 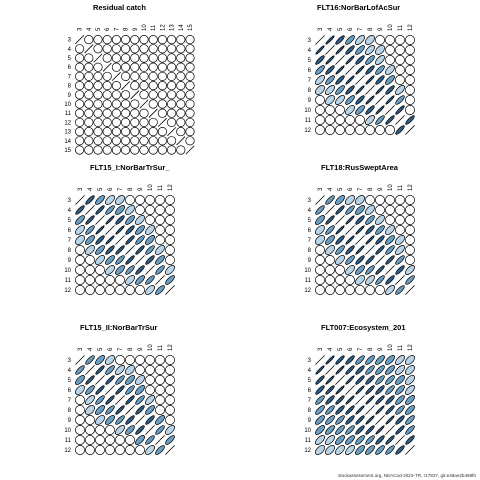 I want to click on column-tick-label: 11, so click(x=161, y=347).